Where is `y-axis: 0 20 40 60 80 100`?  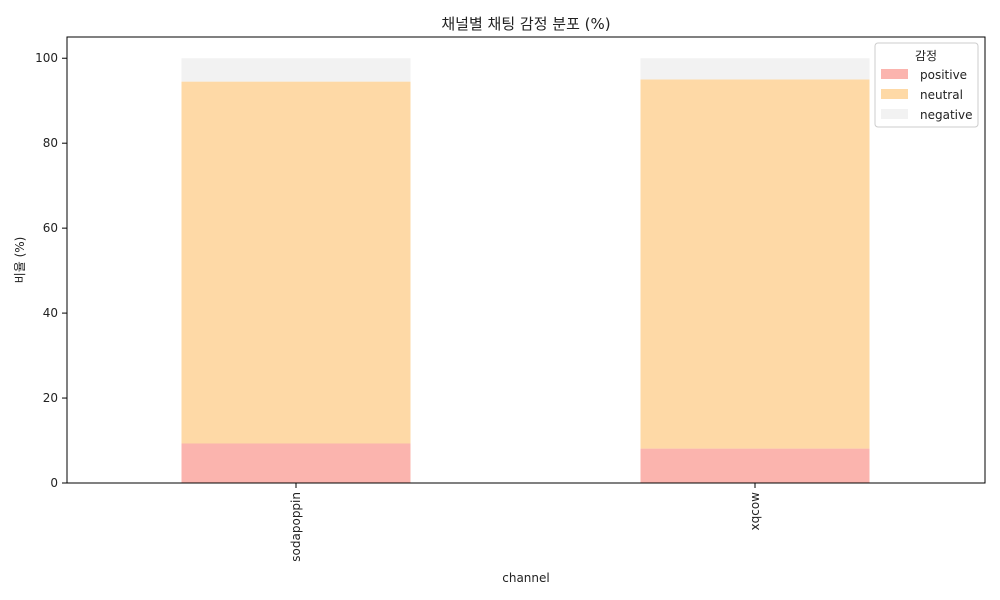
y-axis: 0 20 40 60 80 100 is located at coordinates (51, 270).